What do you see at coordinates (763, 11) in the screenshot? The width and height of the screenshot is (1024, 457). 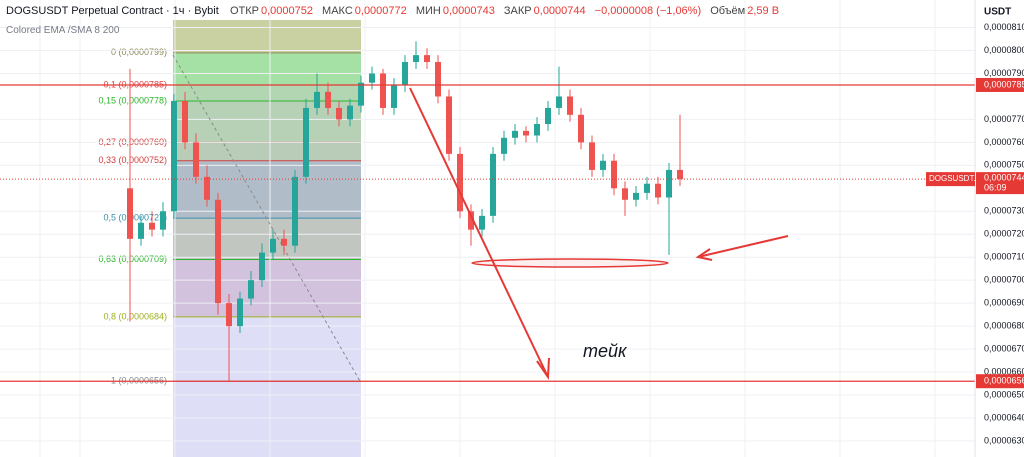 I see `volume: 2,59 B` at bounding box center [763, 11].